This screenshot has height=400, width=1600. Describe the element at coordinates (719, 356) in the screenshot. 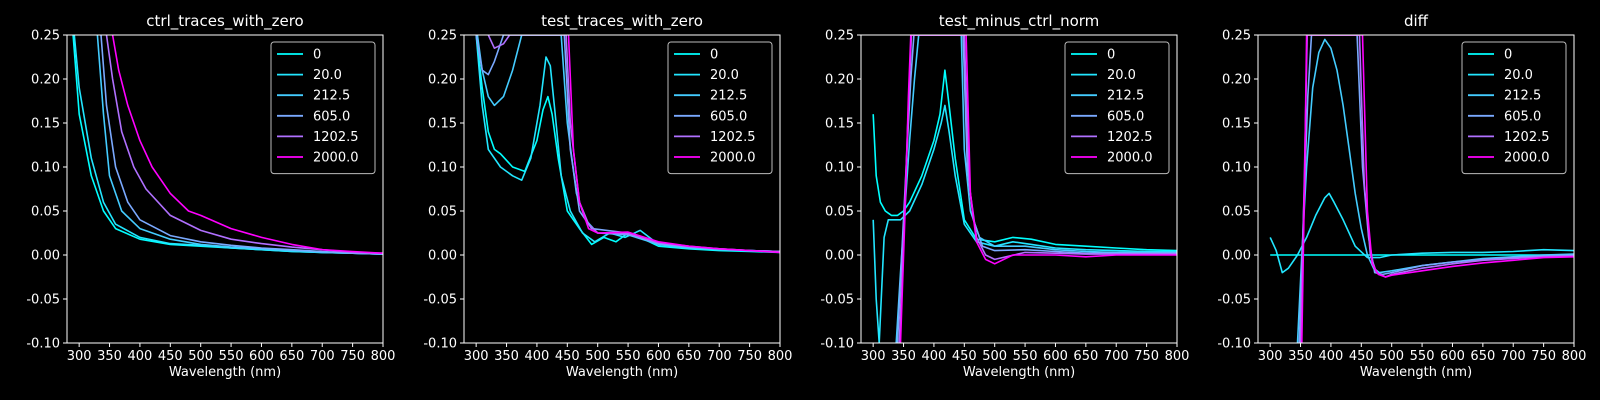

I see `x-tick-label: 700` at that location.